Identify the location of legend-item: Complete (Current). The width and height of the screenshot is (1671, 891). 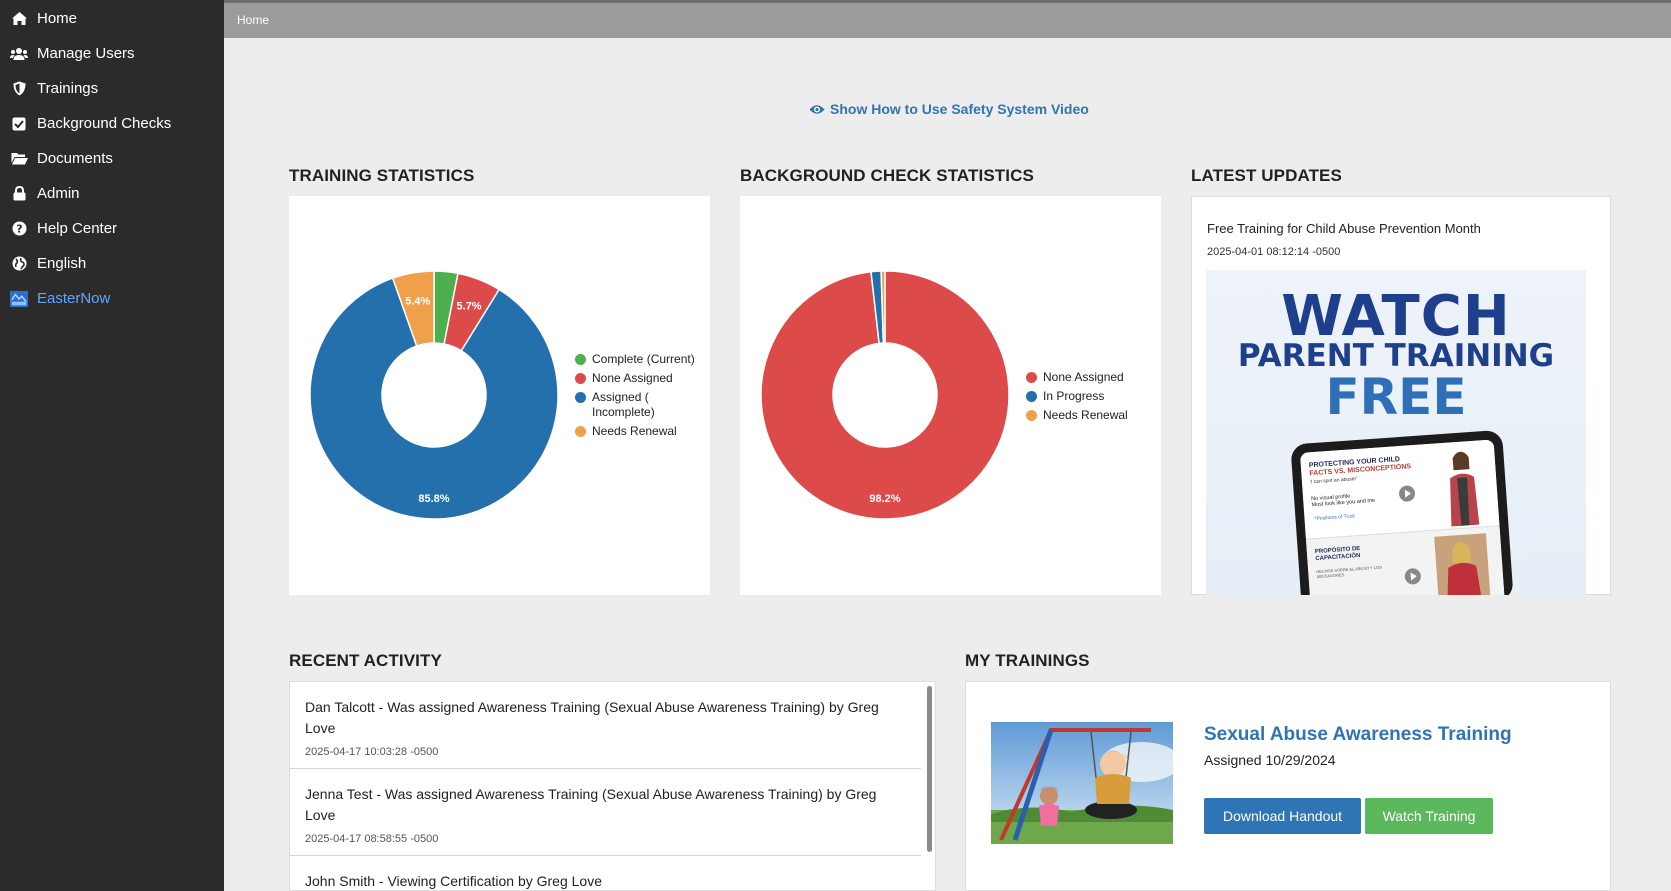
(640, 359).